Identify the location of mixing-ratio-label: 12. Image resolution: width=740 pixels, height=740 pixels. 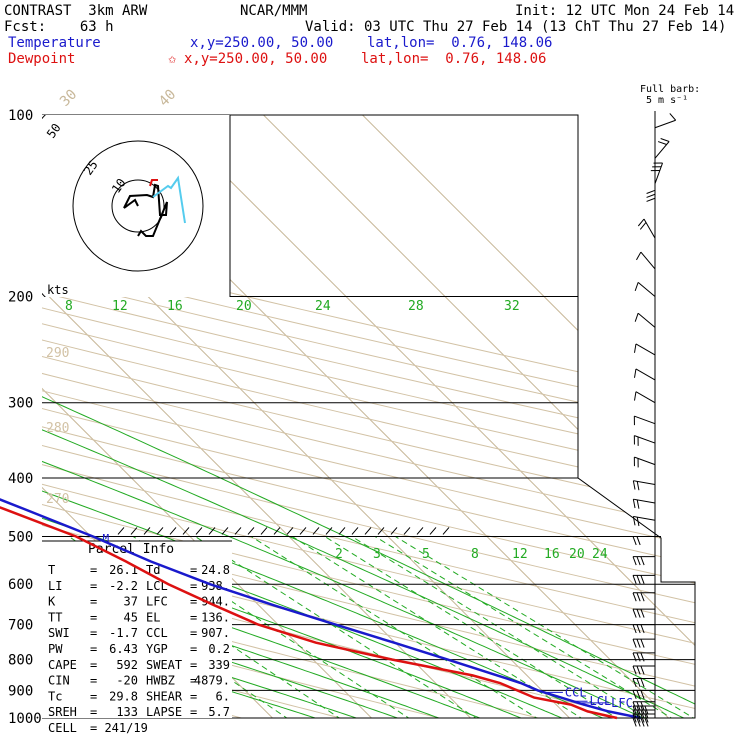
(520, 554).